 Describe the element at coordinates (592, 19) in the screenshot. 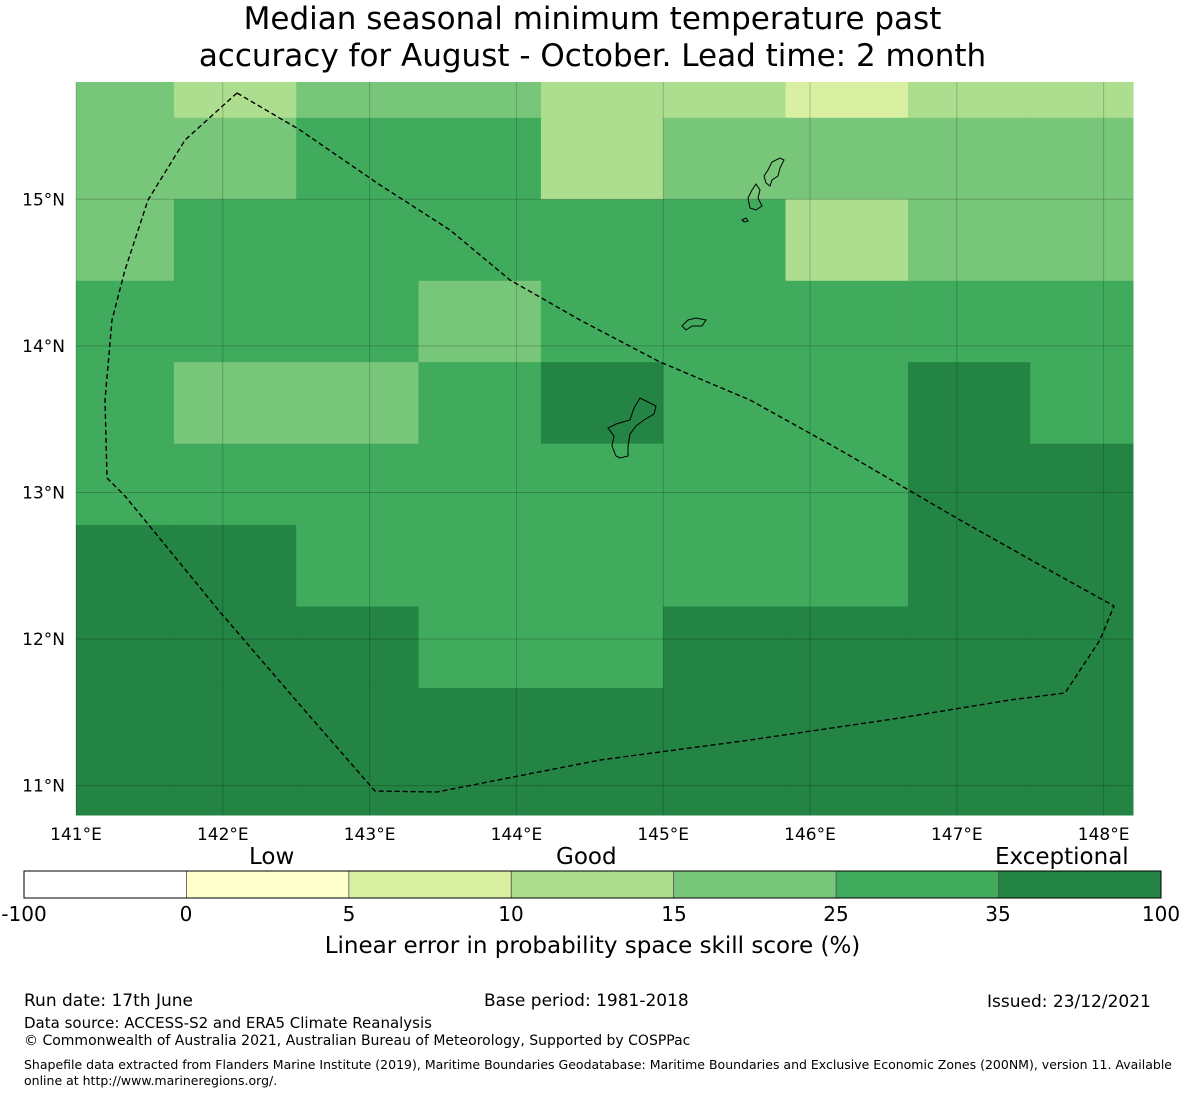

I see `map-title-line-1: Median seasonal minimum temperature past` at that location.